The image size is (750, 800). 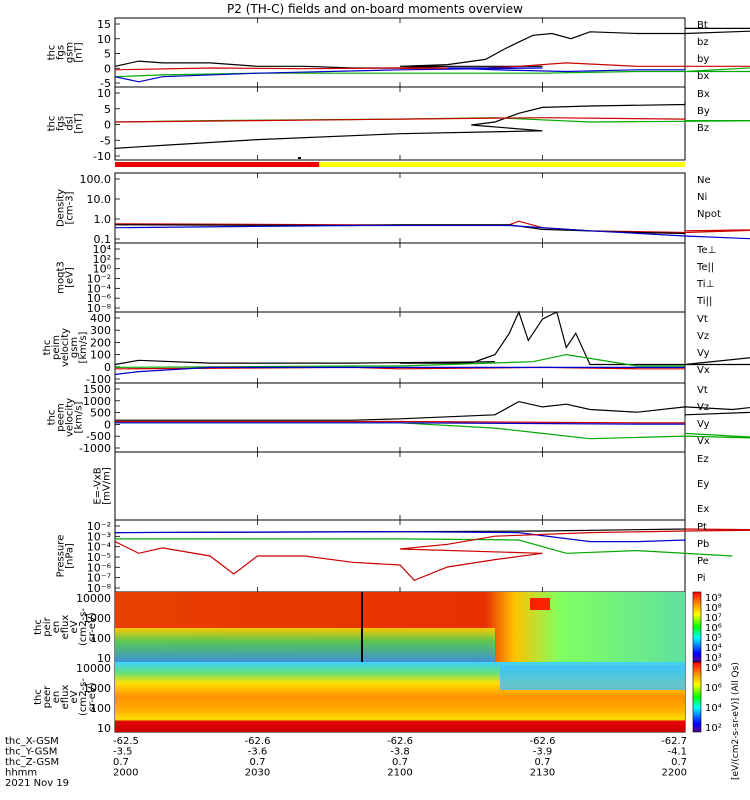 What do you see at coordinates (400, 229) in the screenshot?
I see `series-Ni-line` at bounding box center [400, 229].